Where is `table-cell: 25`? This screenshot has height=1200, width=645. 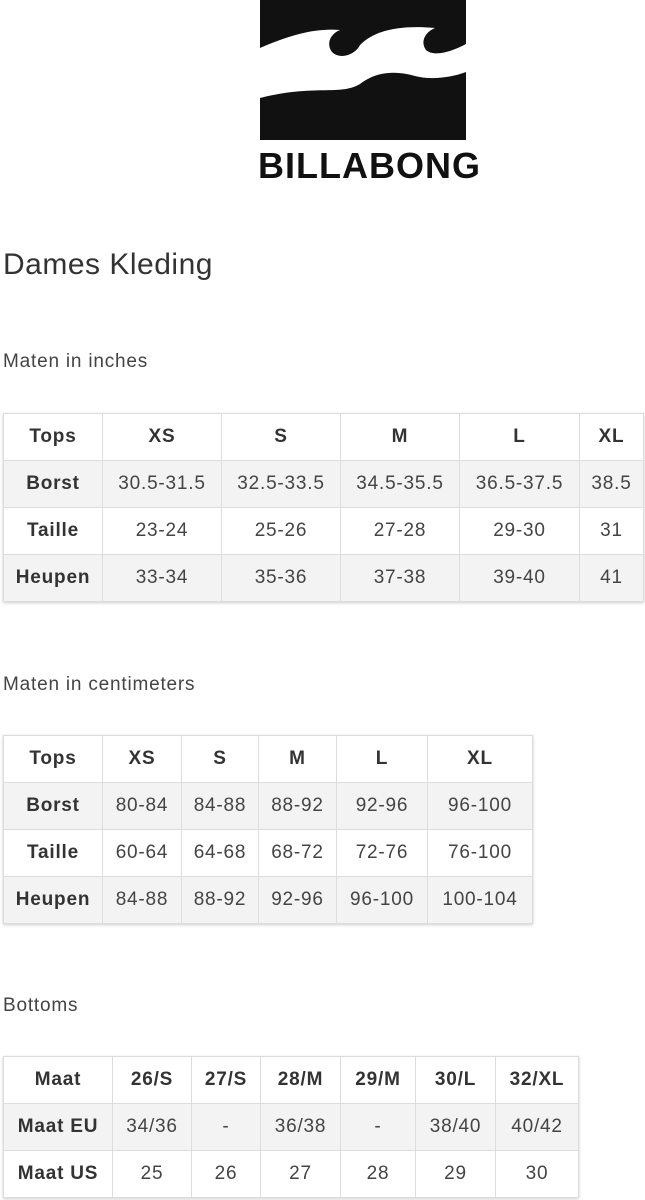 table-cell: 25 is located at coordinates (152, 1174).